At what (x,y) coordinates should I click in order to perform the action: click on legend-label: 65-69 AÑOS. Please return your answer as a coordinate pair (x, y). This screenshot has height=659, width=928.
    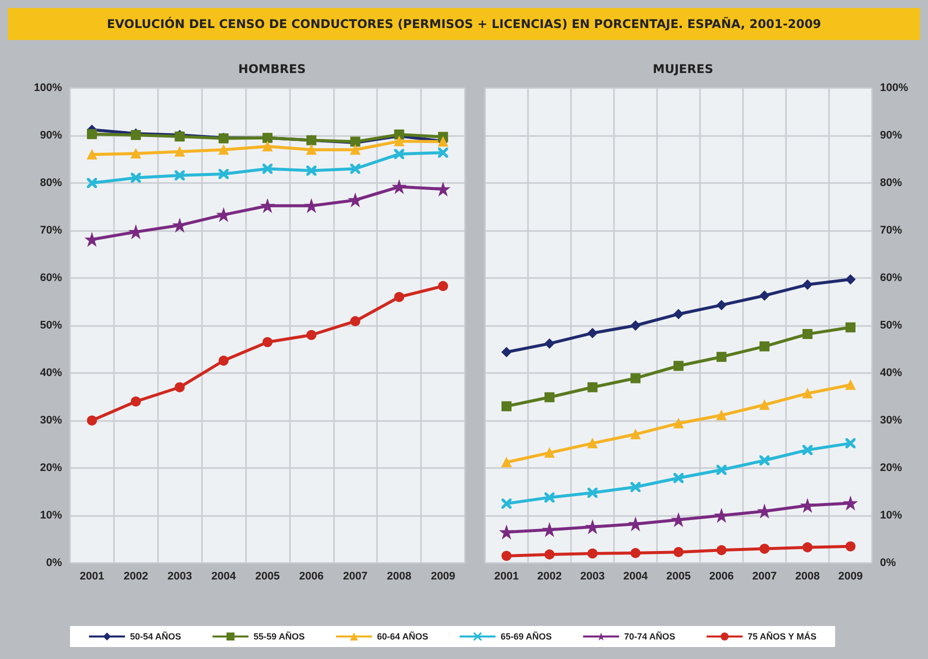
    Looking at the image, I should click on (526, 636).